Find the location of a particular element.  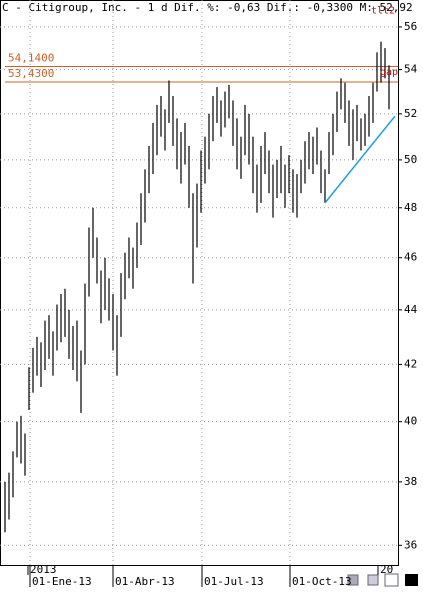

y-tick-label: 44 is located at coordinates (411, 309).